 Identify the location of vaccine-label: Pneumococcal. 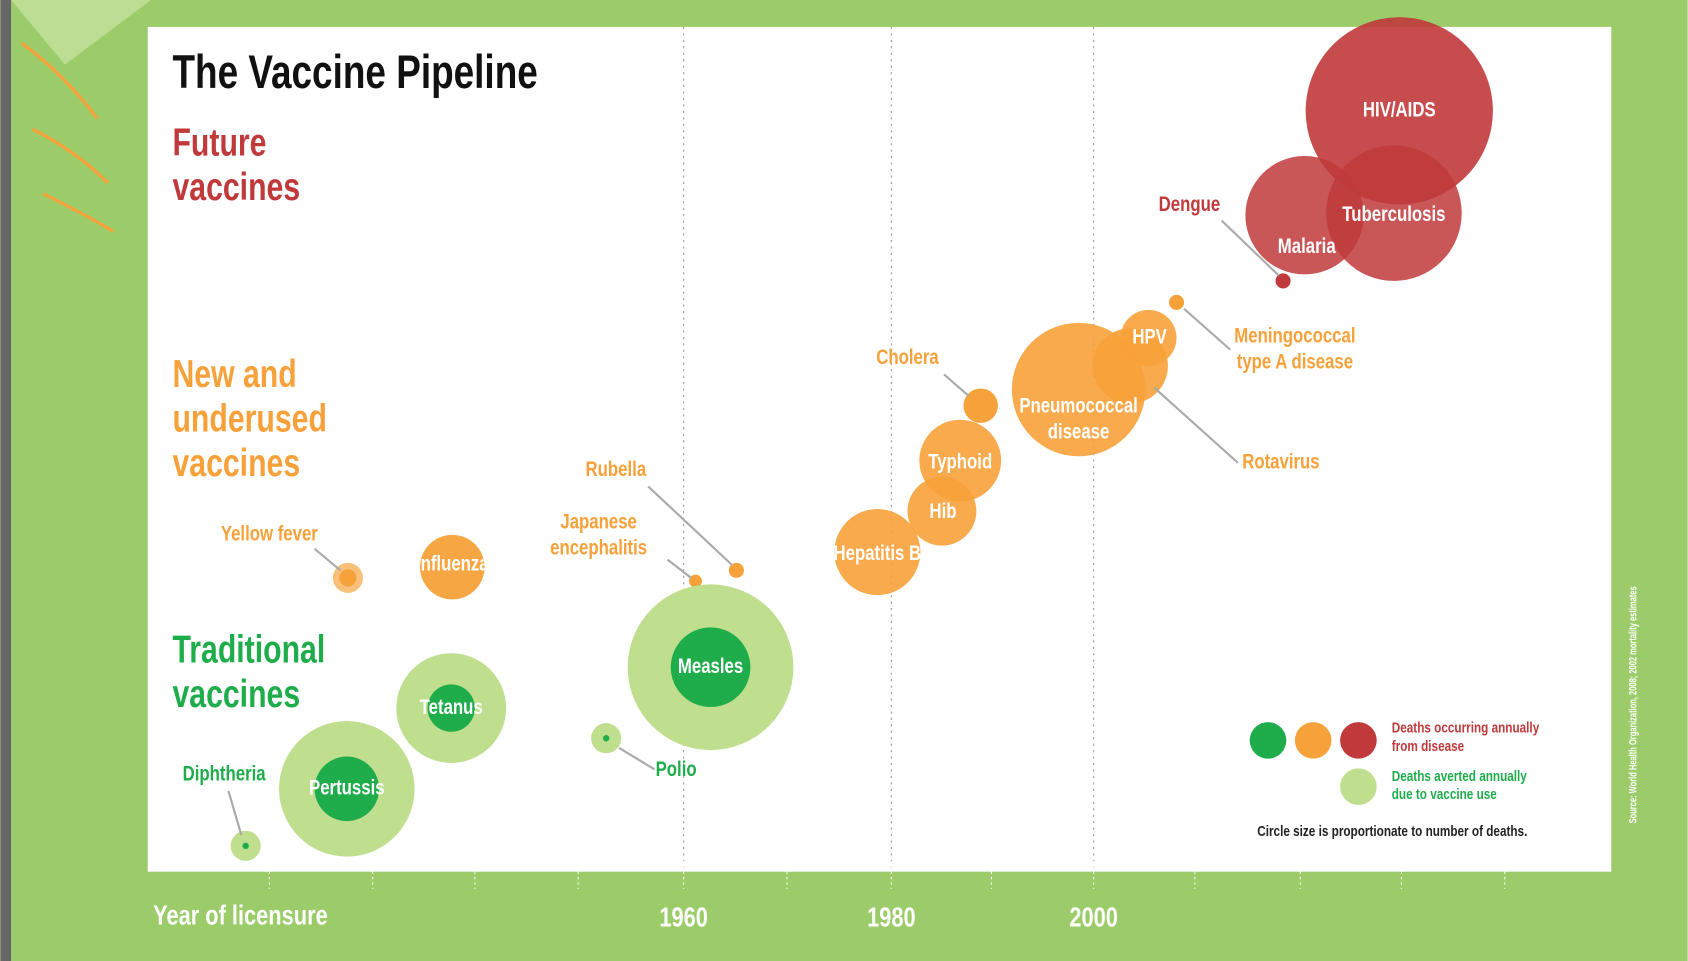
(1078, 406).